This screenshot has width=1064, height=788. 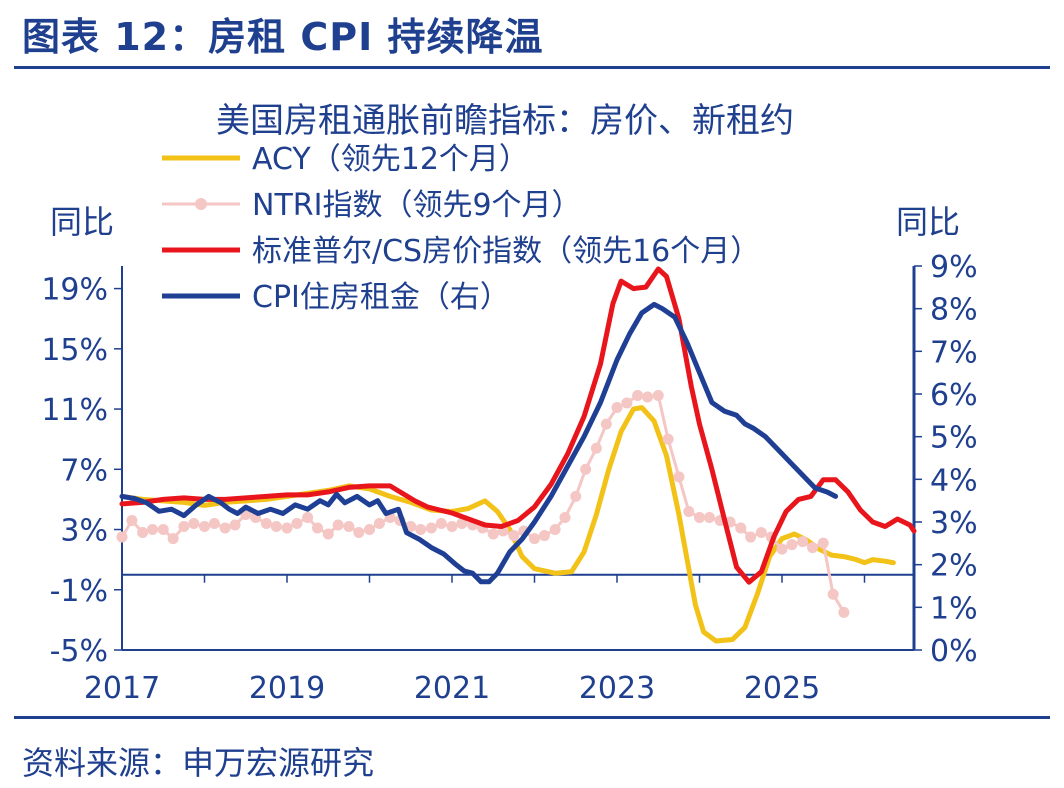 What do you see at coordinates (417, 205) in the screenshot?
I see `legend-label: NTRI指数（领先9个月）` at bounding box center [417, 205].